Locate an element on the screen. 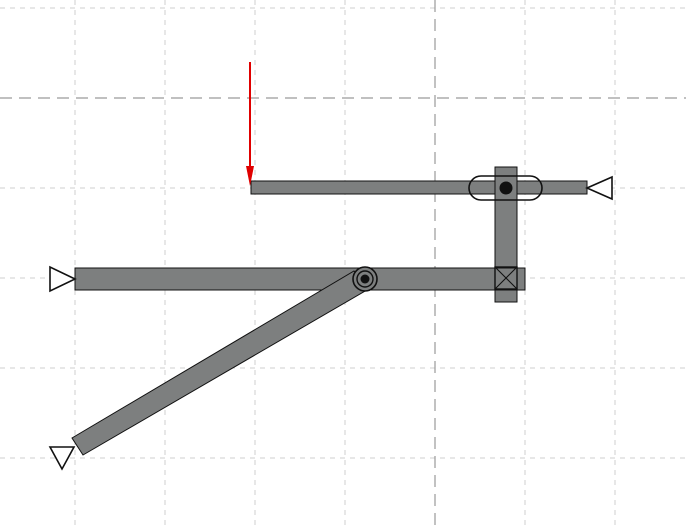  hinge-icon is located at coordinates (365, 279).